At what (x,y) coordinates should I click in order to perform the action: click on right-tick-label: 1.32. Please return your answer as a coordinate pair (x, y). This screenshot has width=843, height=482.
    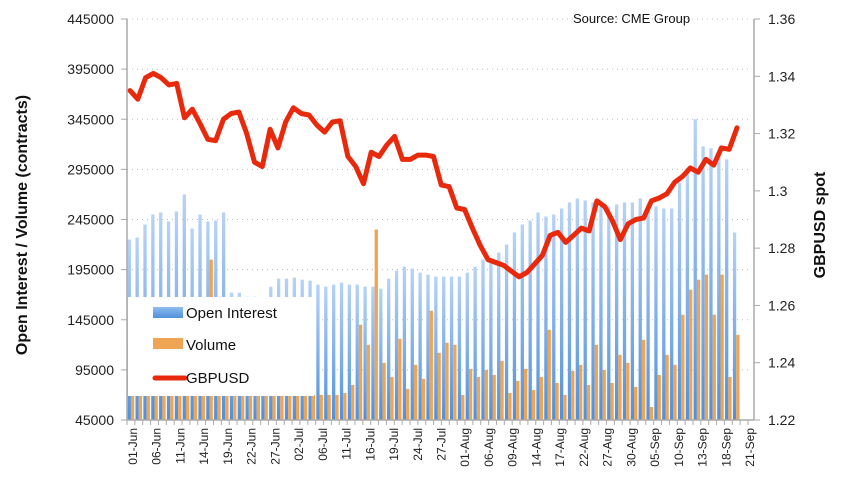
    Looking at the image, I should click on (781, 134).